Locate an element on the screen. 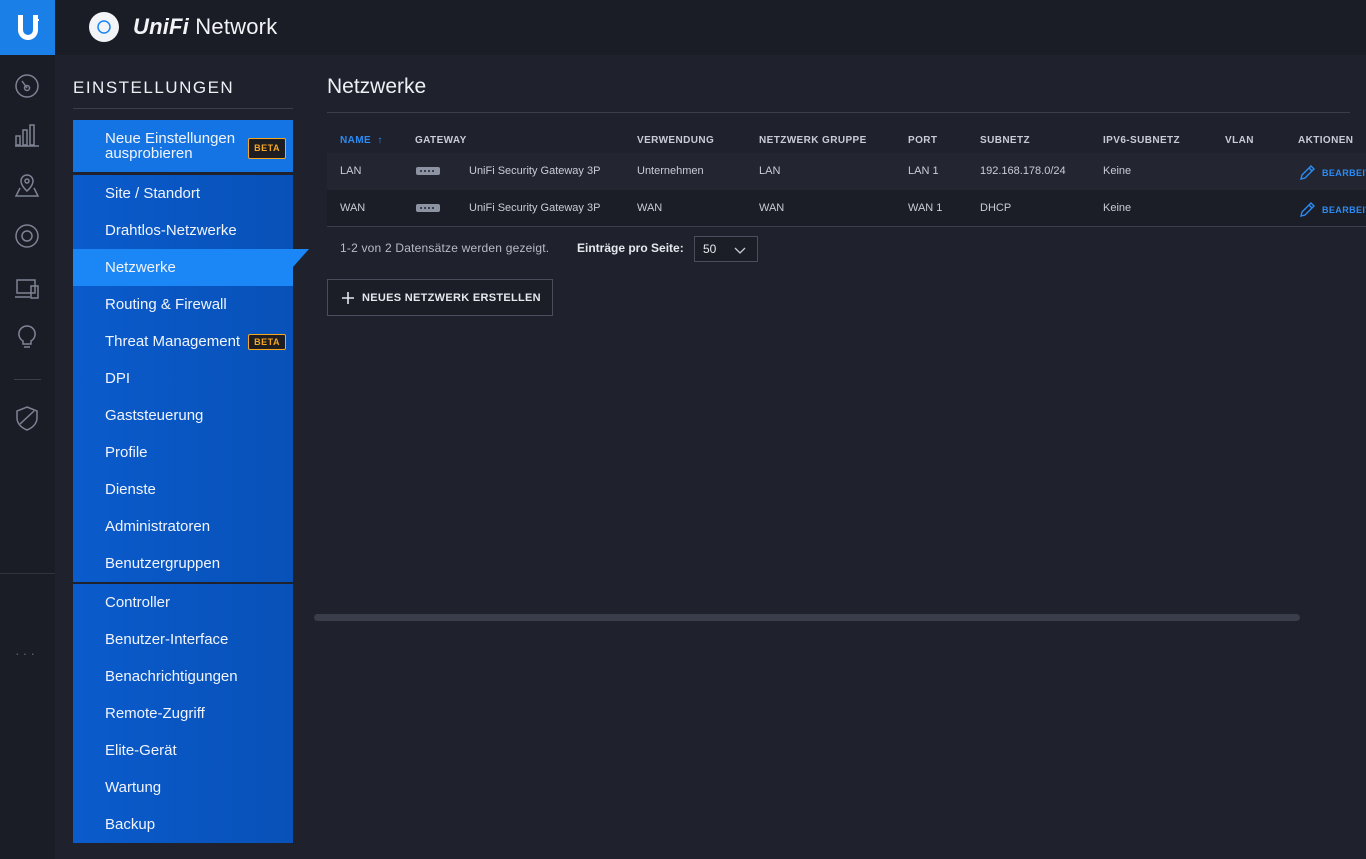 This screenshot has width=1366, height=859. clients-icon is located at coordinates (27, 289).